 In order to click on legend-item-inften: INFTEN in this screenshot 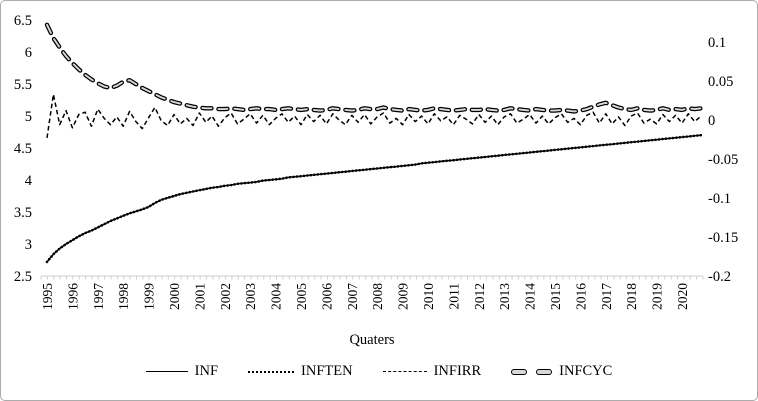, I will do `click(300, 371)`.